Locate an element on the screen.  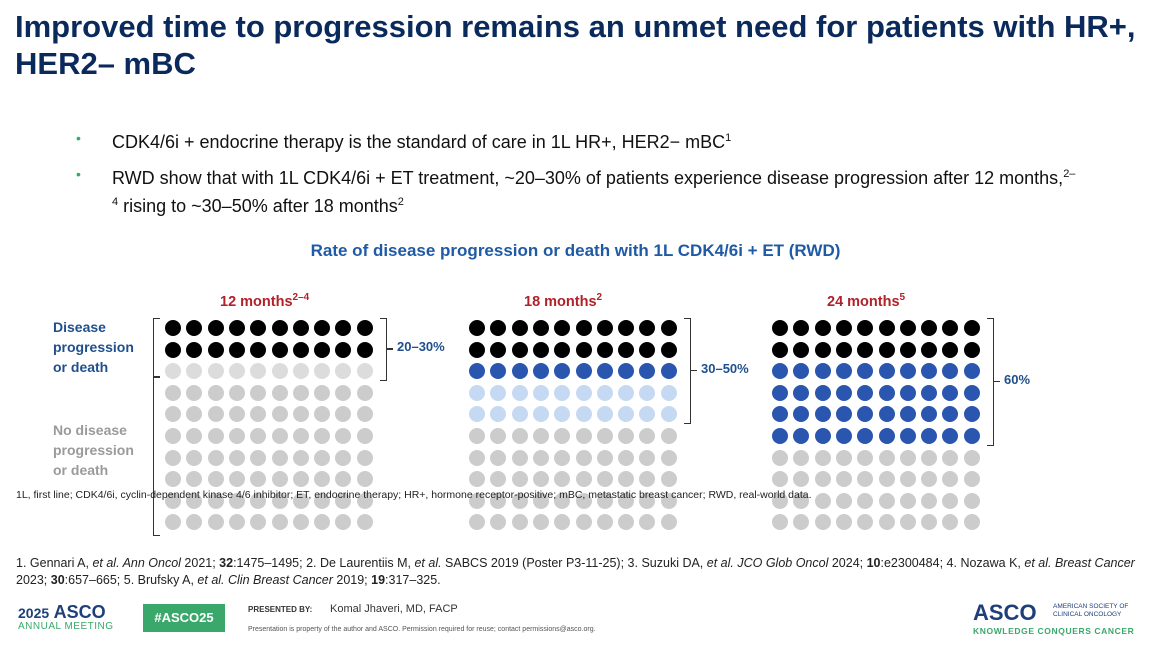
period-label-ref: 5 is located at coordinates (902, 297).